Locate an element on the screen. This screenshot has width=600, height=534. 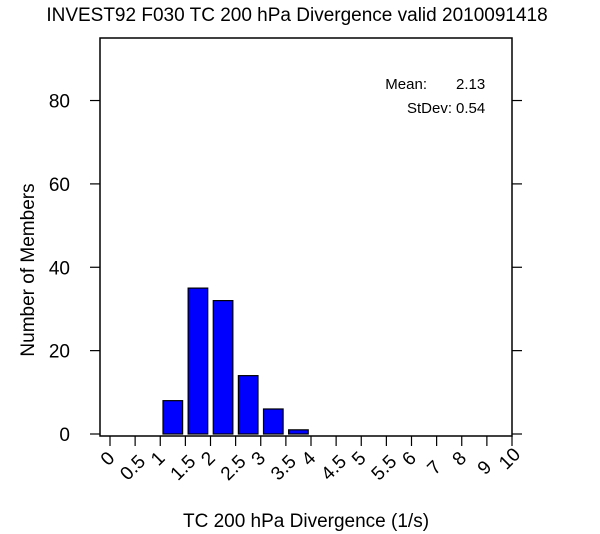
x-tick-label: 2 is located at coordinates (208, 459).